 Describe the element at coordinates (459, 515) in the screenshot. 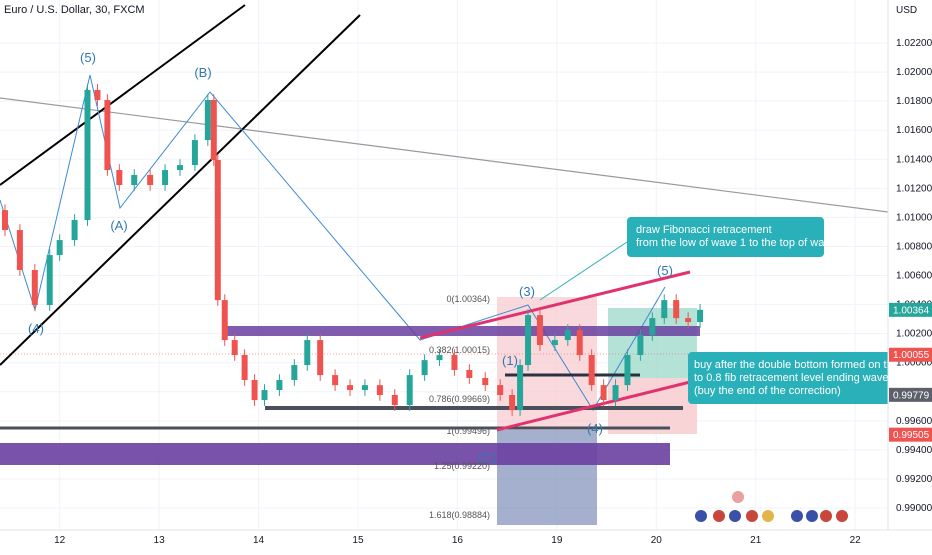

I see `fib-label: 1.618(0.98884)` at that location.